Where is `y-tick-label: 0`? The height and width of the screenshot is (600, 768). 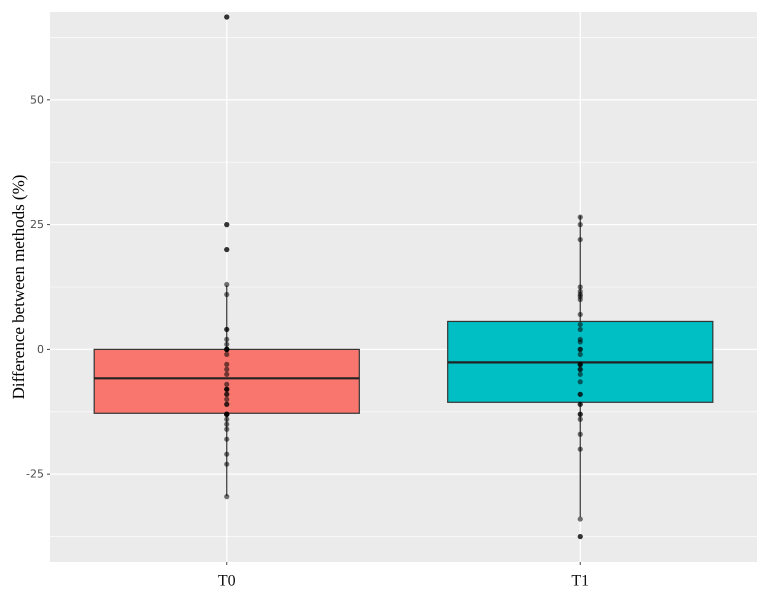
y-tick-label: 0 is located at coordinates (40, 349).